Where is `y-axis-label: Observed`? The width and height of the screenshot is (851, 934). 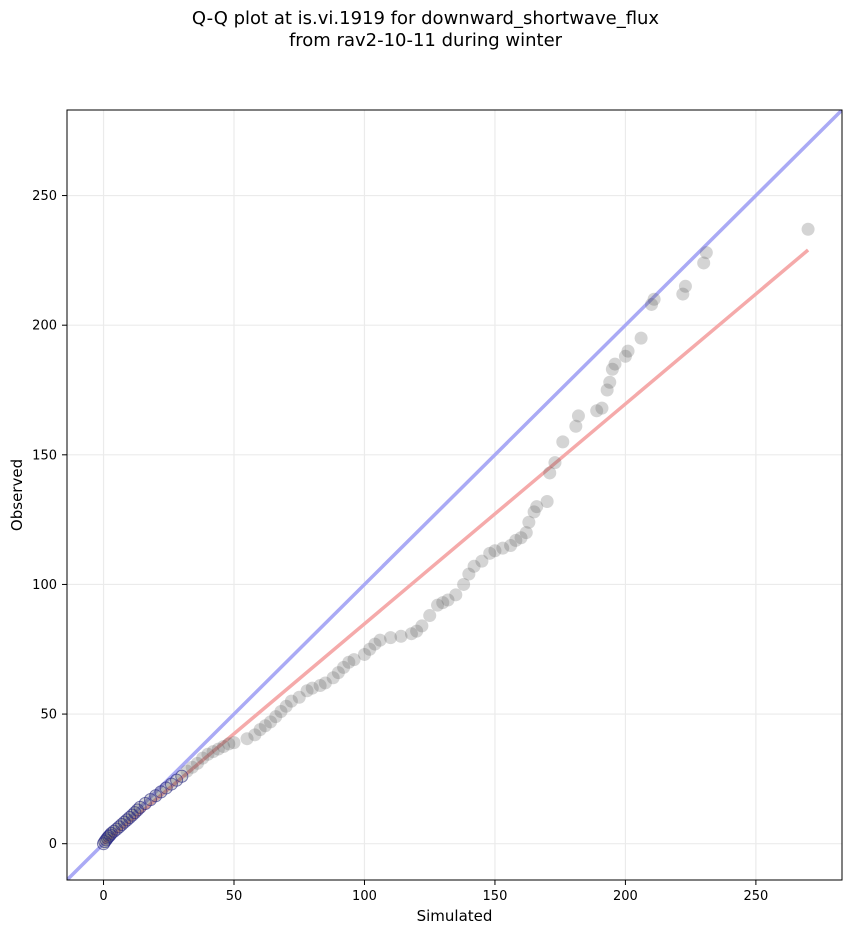 y-axis-label: Observed is located at coordinates (17, 495).